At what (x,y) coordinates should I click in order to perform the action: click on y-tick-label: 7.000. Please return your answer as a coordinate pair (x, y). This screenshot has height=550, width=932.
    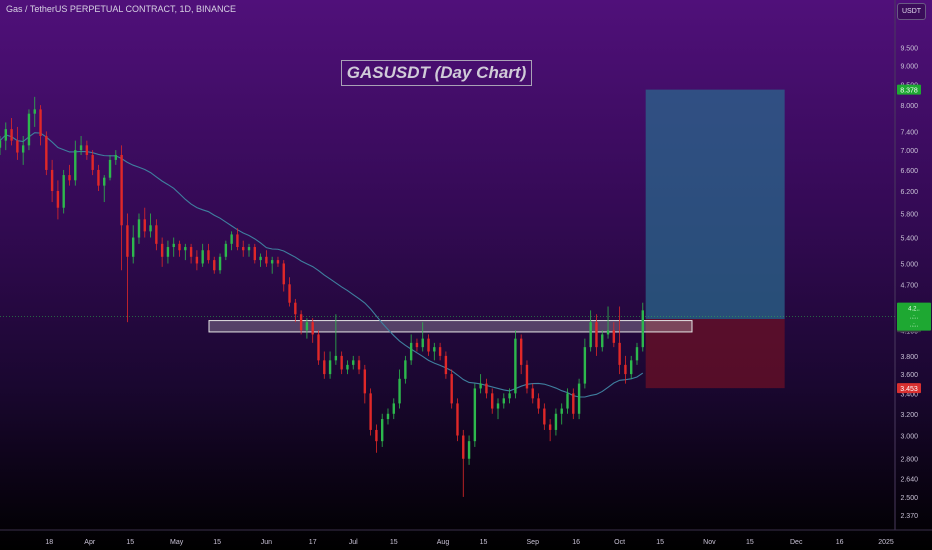
    Looking at the image, I should click on (909, 151).